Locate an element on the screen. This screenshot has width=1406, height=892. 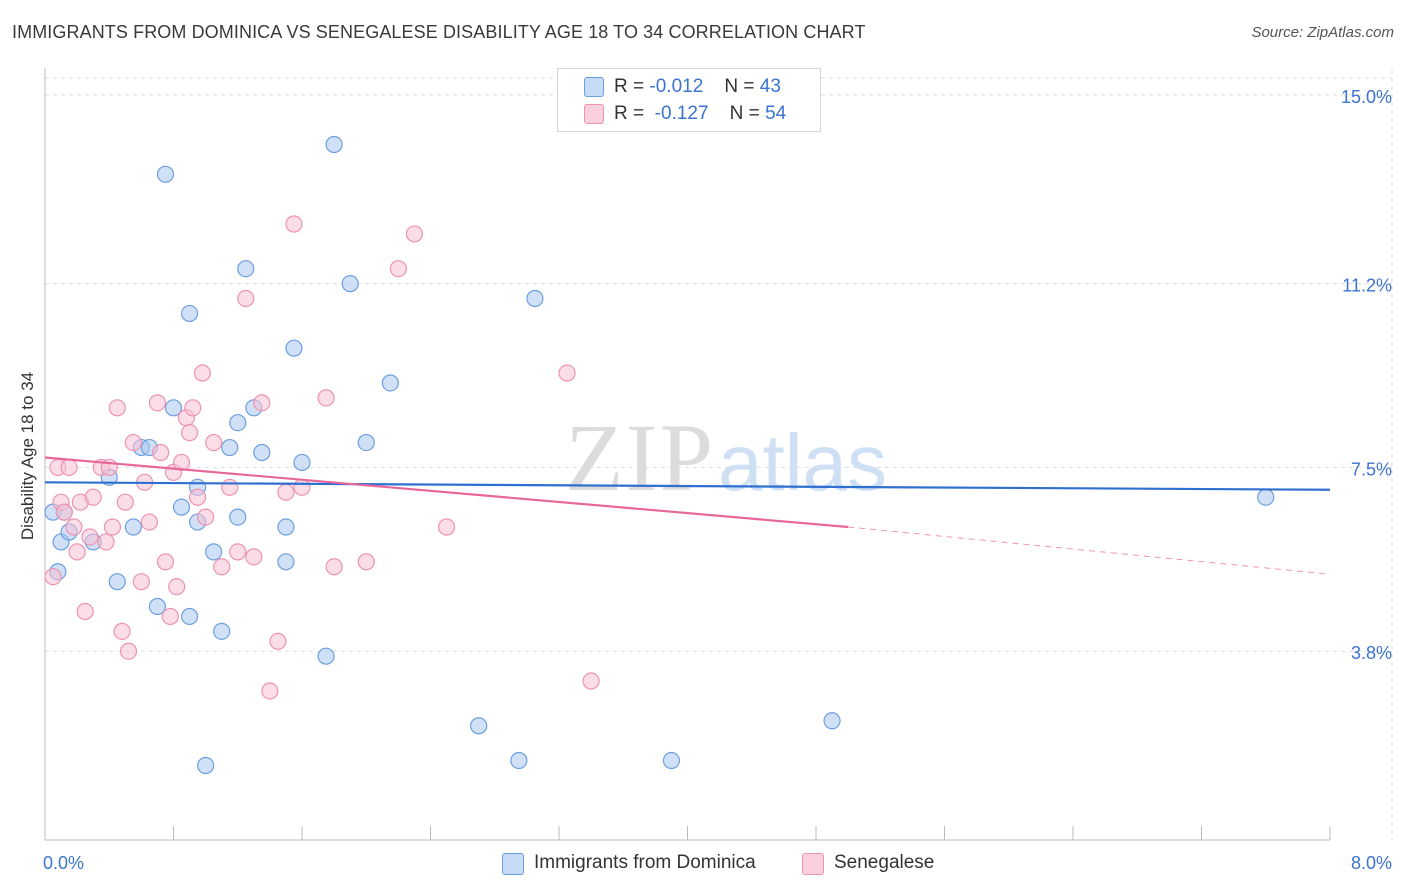
source-credit: Source: ZipAtlas.com is located at coordinates (1322, 32).